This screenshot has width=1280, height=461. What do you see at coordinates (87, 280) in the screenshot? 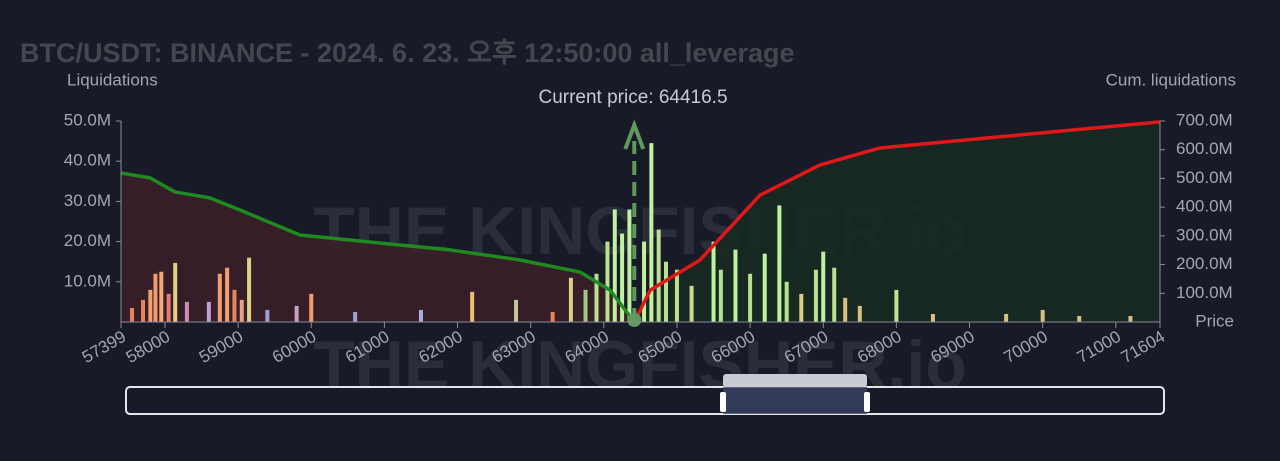
I see `y-tick-label: 10.0M` at bounding box center [87, 280].